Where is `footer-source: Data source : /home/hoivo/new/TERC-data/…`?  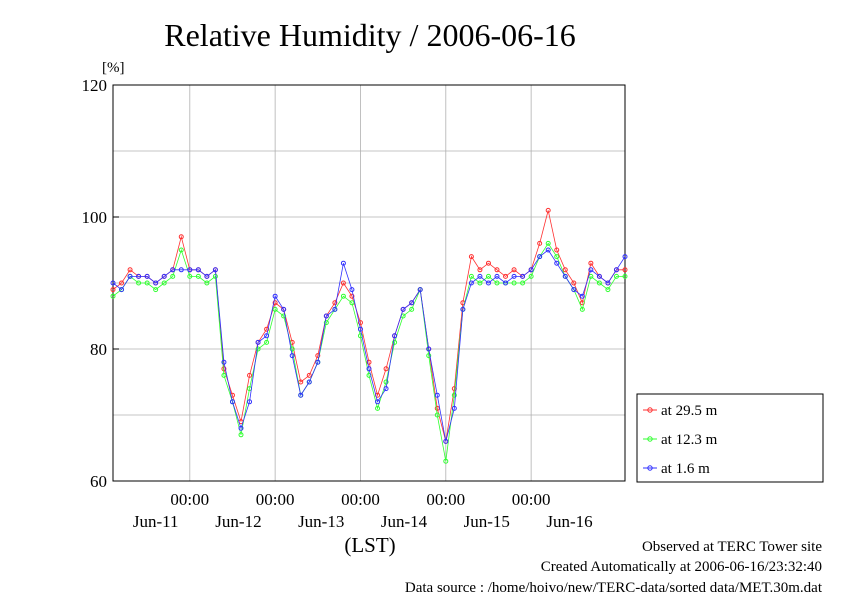
footer-source: Data source : /home/hoivo/new/TERC-data/… is located at coordinates (614, 587).